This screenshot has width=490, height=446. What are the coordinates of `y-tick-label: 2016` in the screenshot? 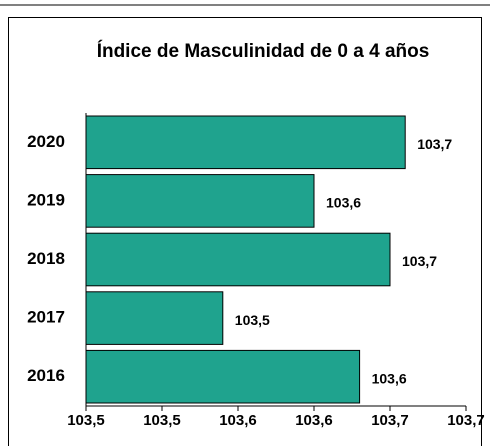 It's located at (46, 375).